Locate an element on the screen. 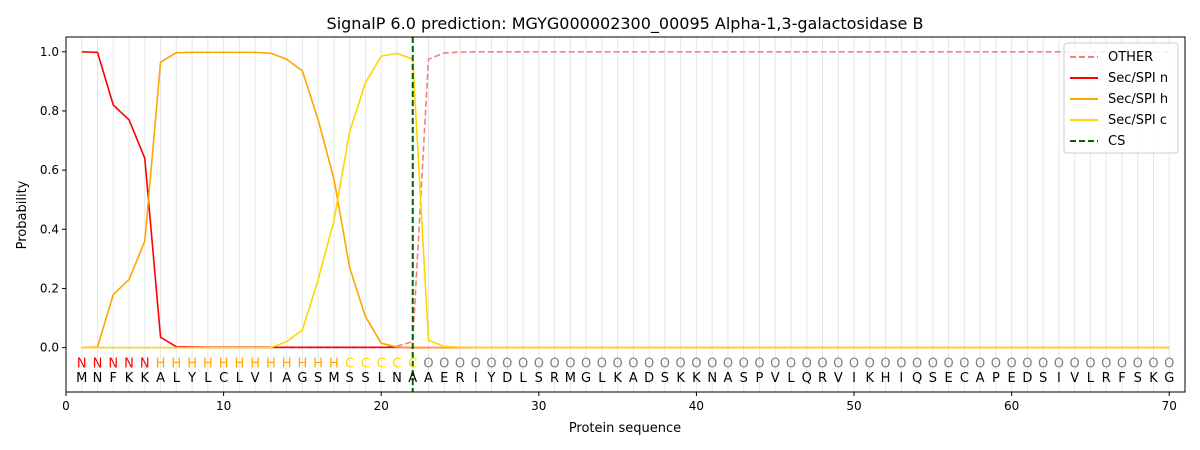 This screenshot has width=1200, height=450. x-tick-label: 70 is located at coordinates (1169, 406).